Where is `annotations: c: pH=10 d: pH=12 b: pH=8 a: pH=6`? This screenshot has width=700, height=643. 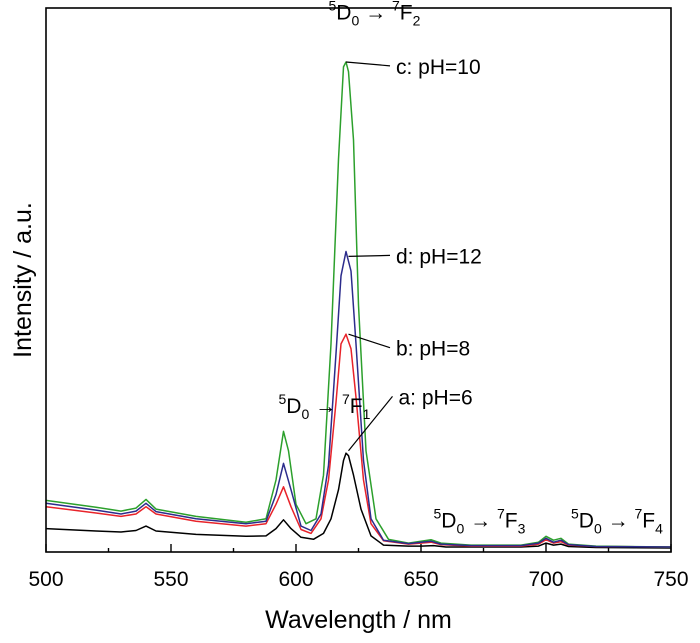
annotations: c: pH=10 d: pH=12 b: pH=8 a: pH=6 is located at coordinates (439, 232).